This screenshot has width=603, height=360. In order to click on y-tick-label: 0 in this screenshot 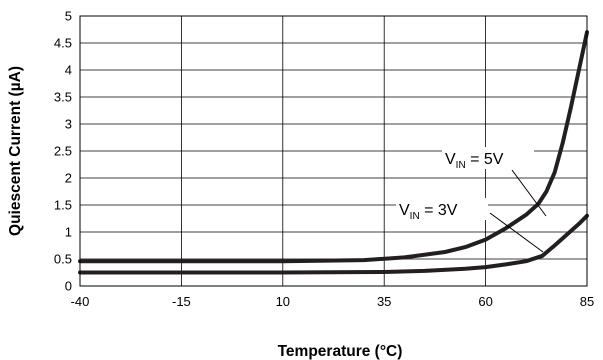, I will do `click(68, 286)`.